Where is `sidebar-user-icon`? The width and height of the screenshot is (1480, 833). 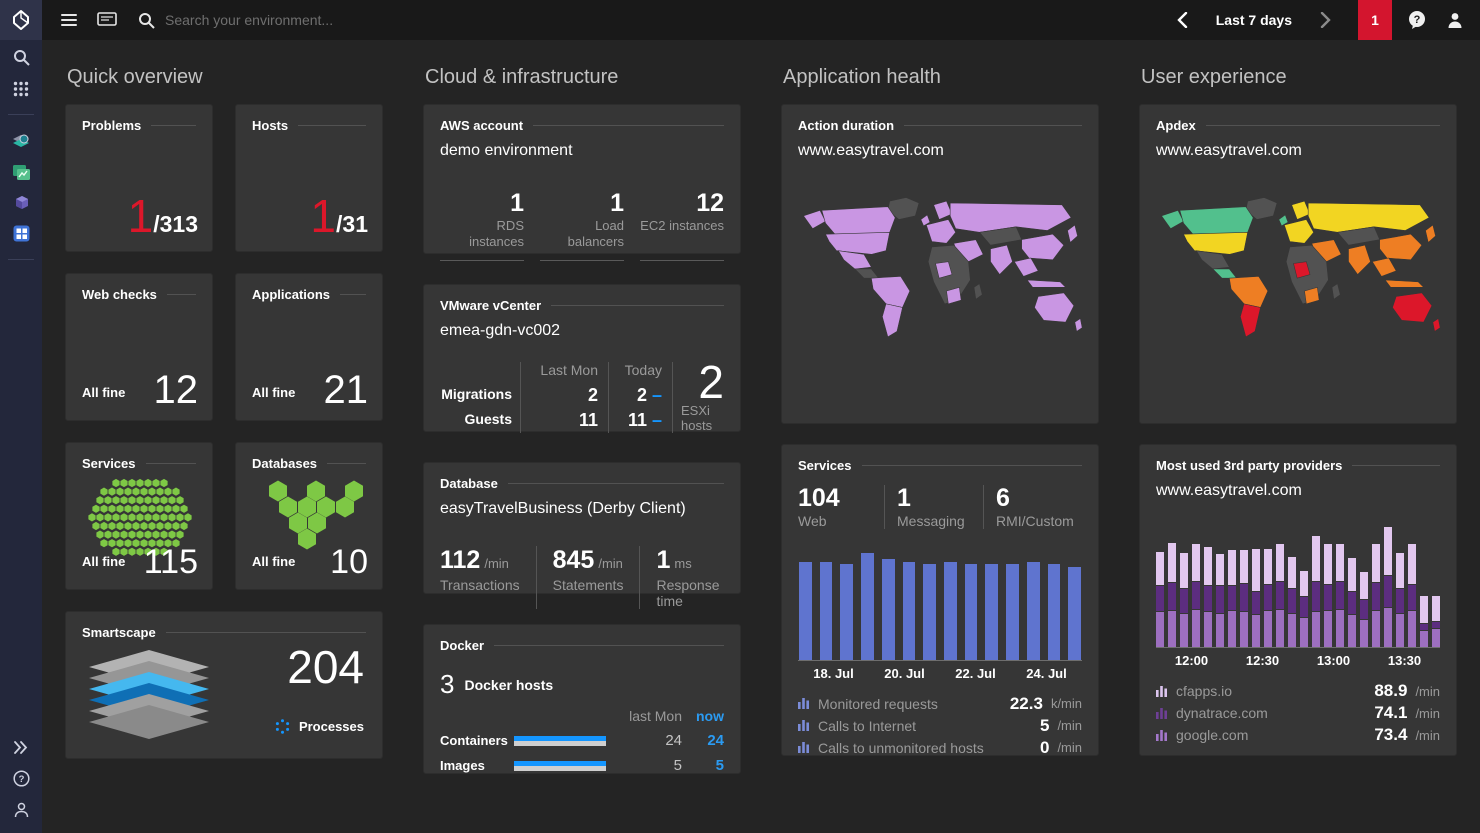
sidebar-user-icon is located at coordinates (21, 809).